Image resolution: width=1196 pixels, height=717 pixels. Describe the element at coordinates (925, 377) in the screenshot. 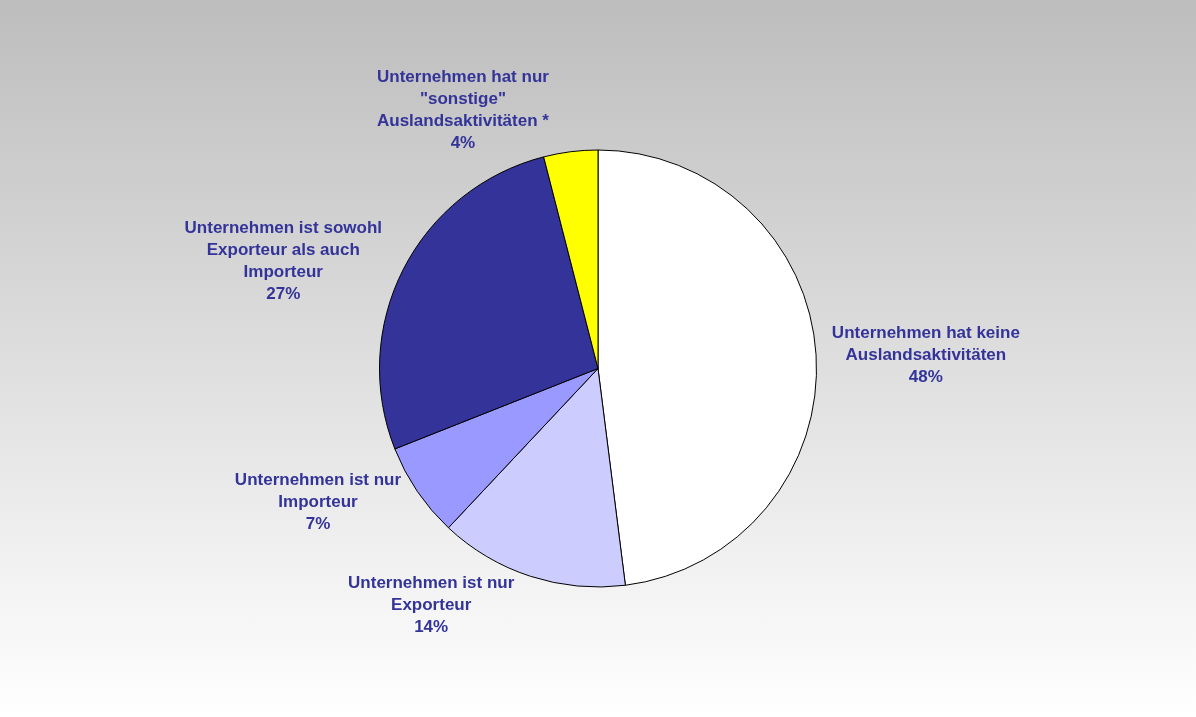

I see `data-label: 48%` at that location.